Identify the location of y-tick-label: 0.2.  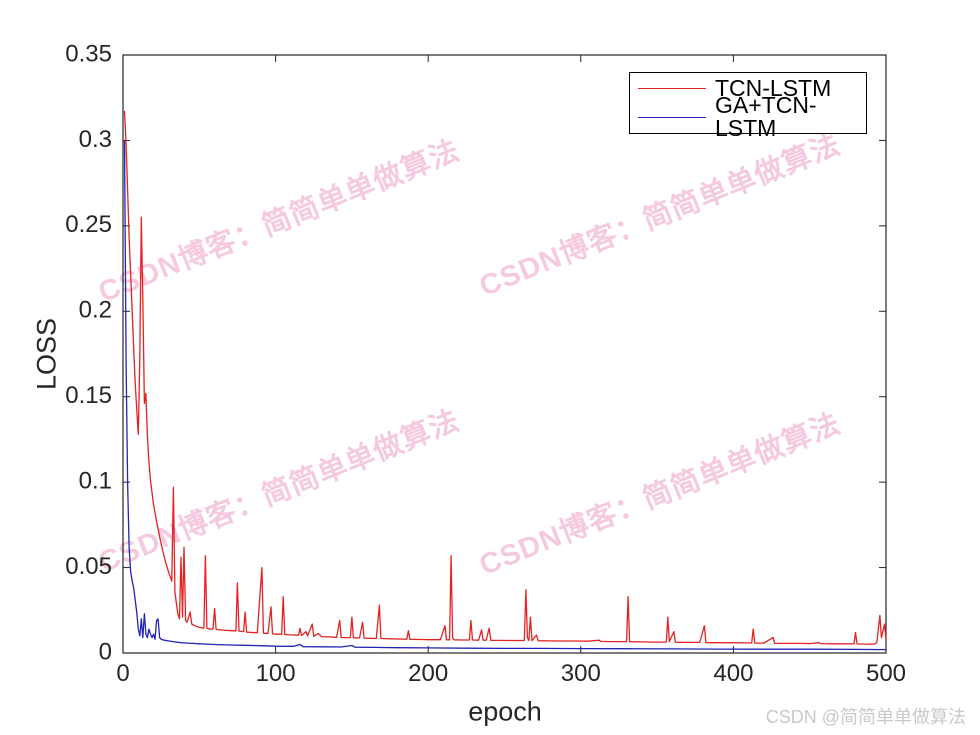
(95, 310).